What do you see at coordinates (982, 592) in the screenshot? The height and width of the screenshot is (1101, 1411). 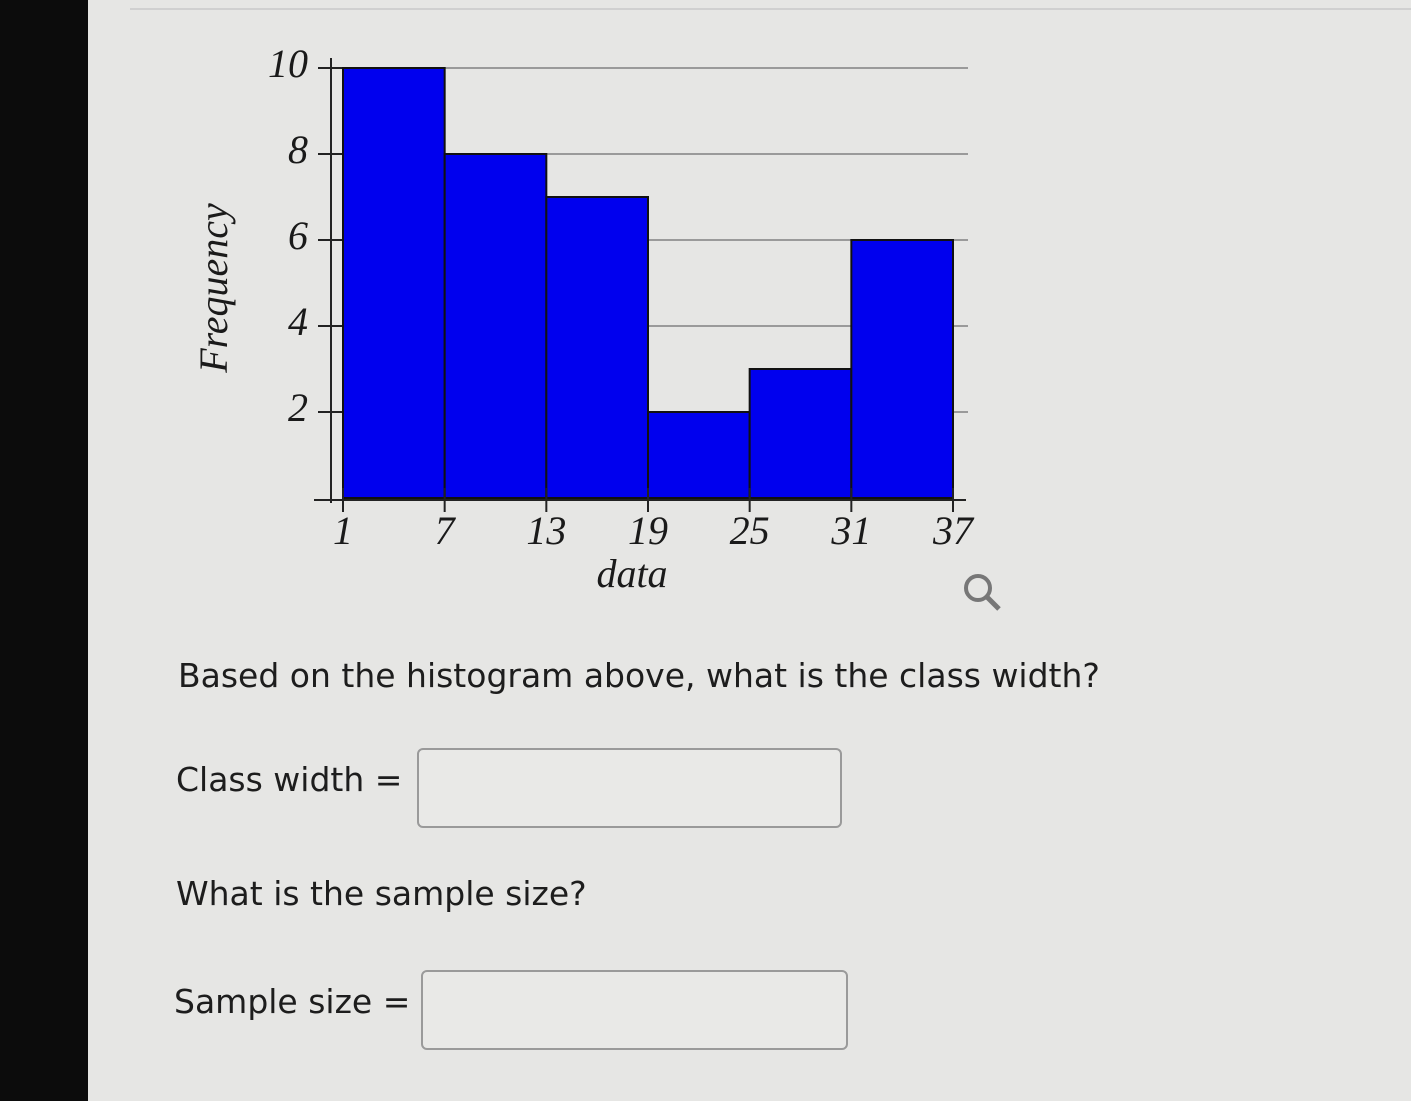 I see `zoom-icon` at bounding box center [982, 592].